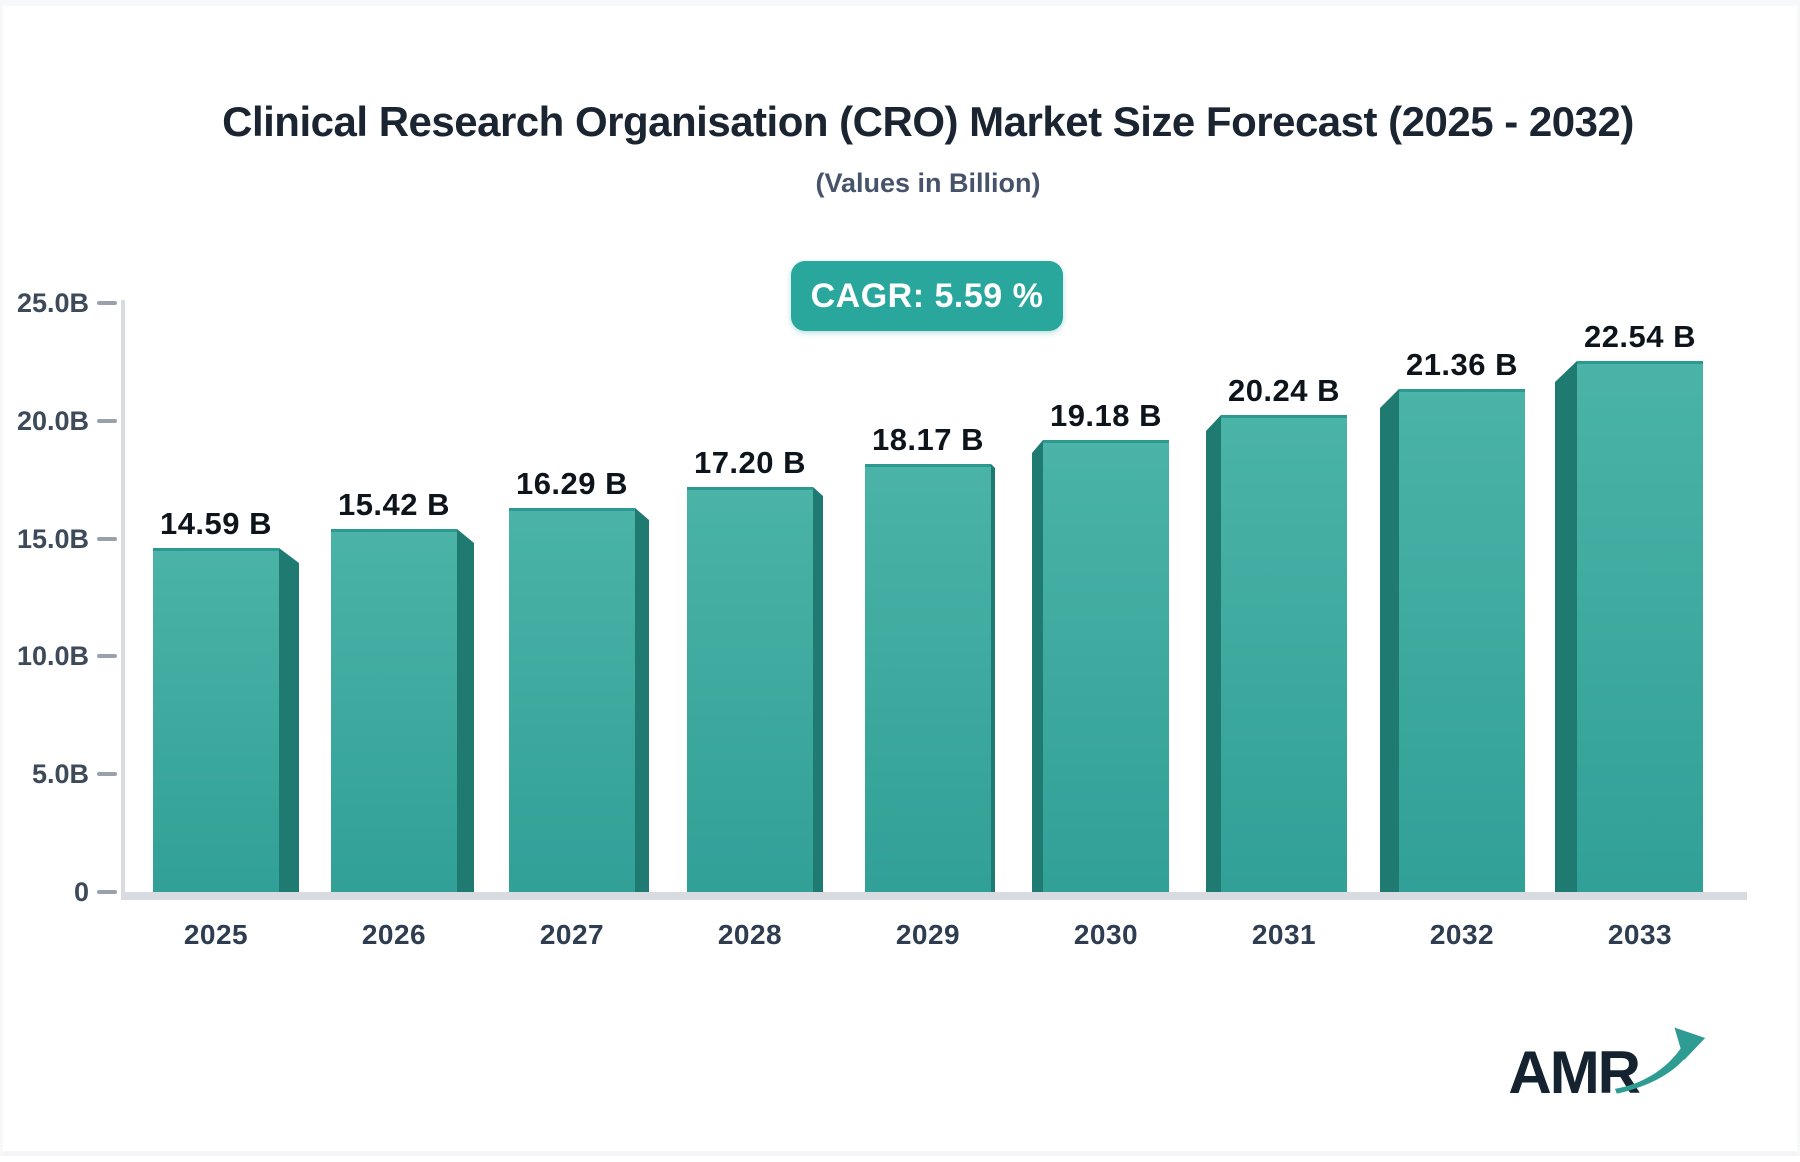 Image resolution: width=1800 pixels, height=1162 pixels. What do you see at coordinates (1462, 640) in the screenshot?
I see `bar-2032` at bounding box center [1462, 640].